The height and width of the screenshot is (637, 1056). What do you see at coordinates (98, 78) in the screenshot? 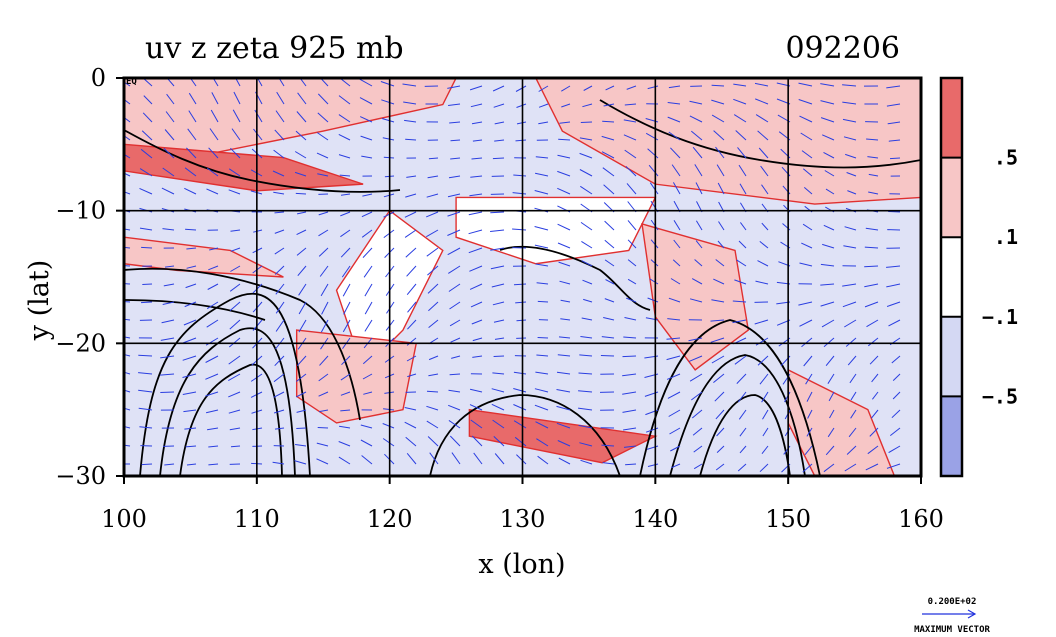
I see `y-tick-label: 0` at bounding box center [98, 78].